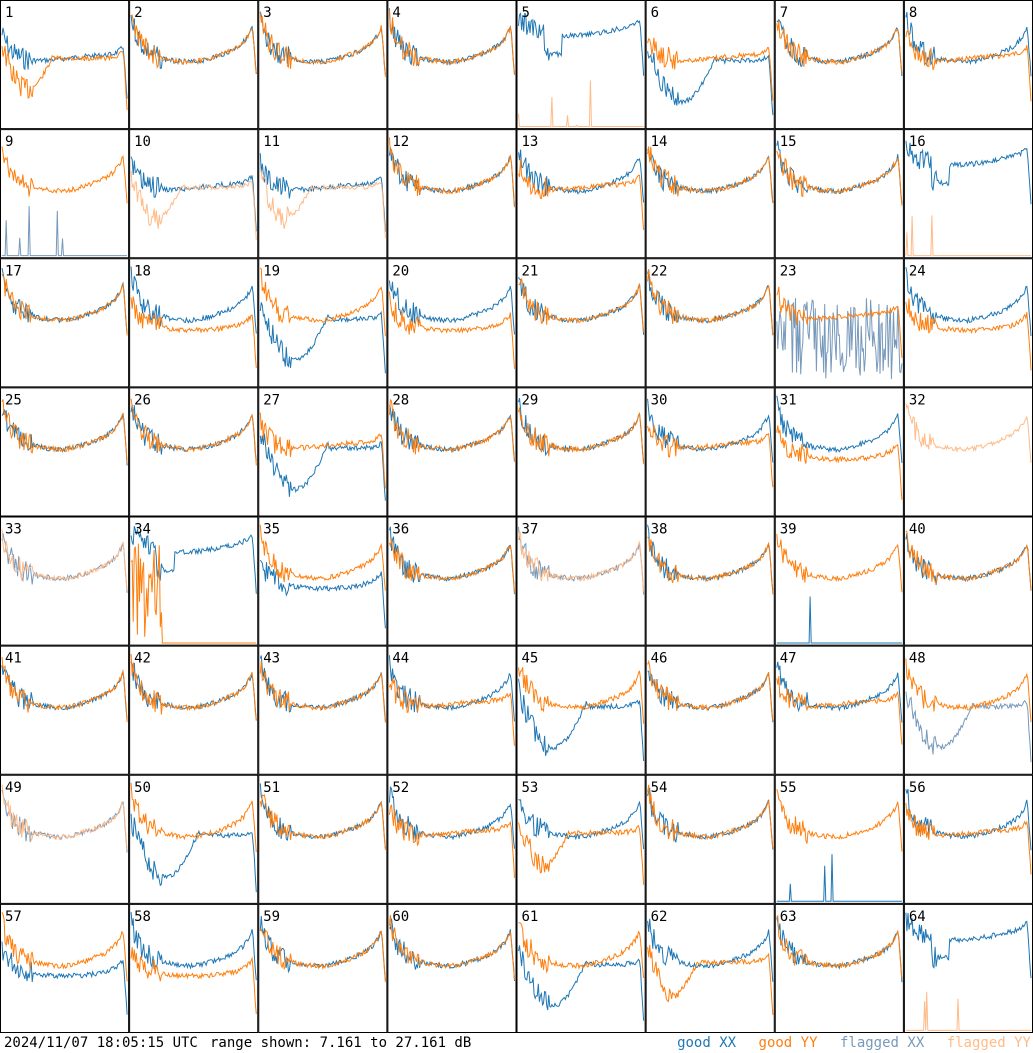 This screenshot has height=1053, width=1033. What do you see at coordinates (788, 659) in the screenshot?
I see `panel-label: 47` at bounding box center [788, 659].